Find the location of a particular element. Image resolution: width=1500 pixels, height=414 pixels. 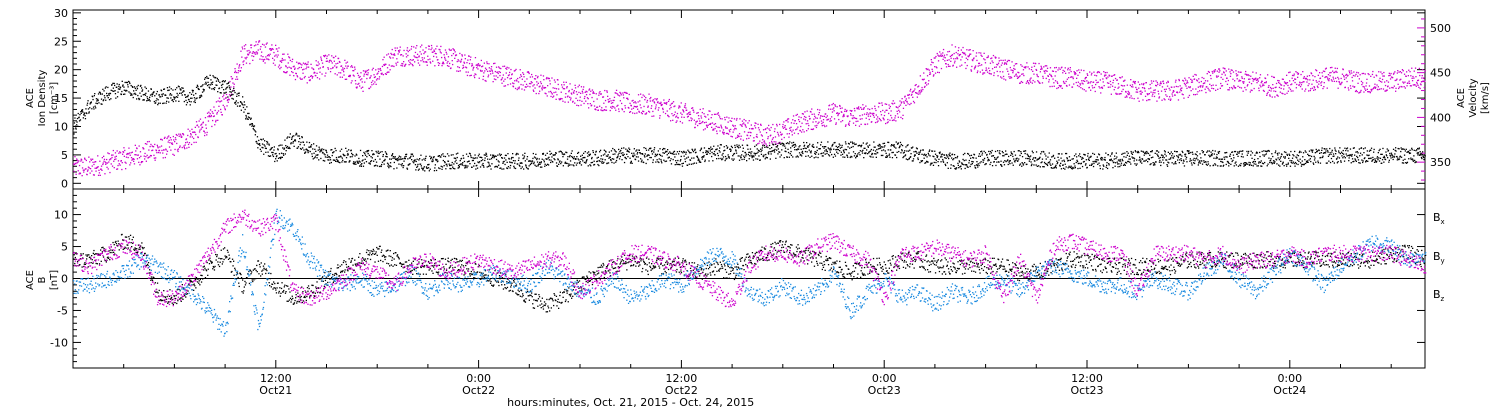

density-axis-title: Ion Density is located at coordinates (42, 98).